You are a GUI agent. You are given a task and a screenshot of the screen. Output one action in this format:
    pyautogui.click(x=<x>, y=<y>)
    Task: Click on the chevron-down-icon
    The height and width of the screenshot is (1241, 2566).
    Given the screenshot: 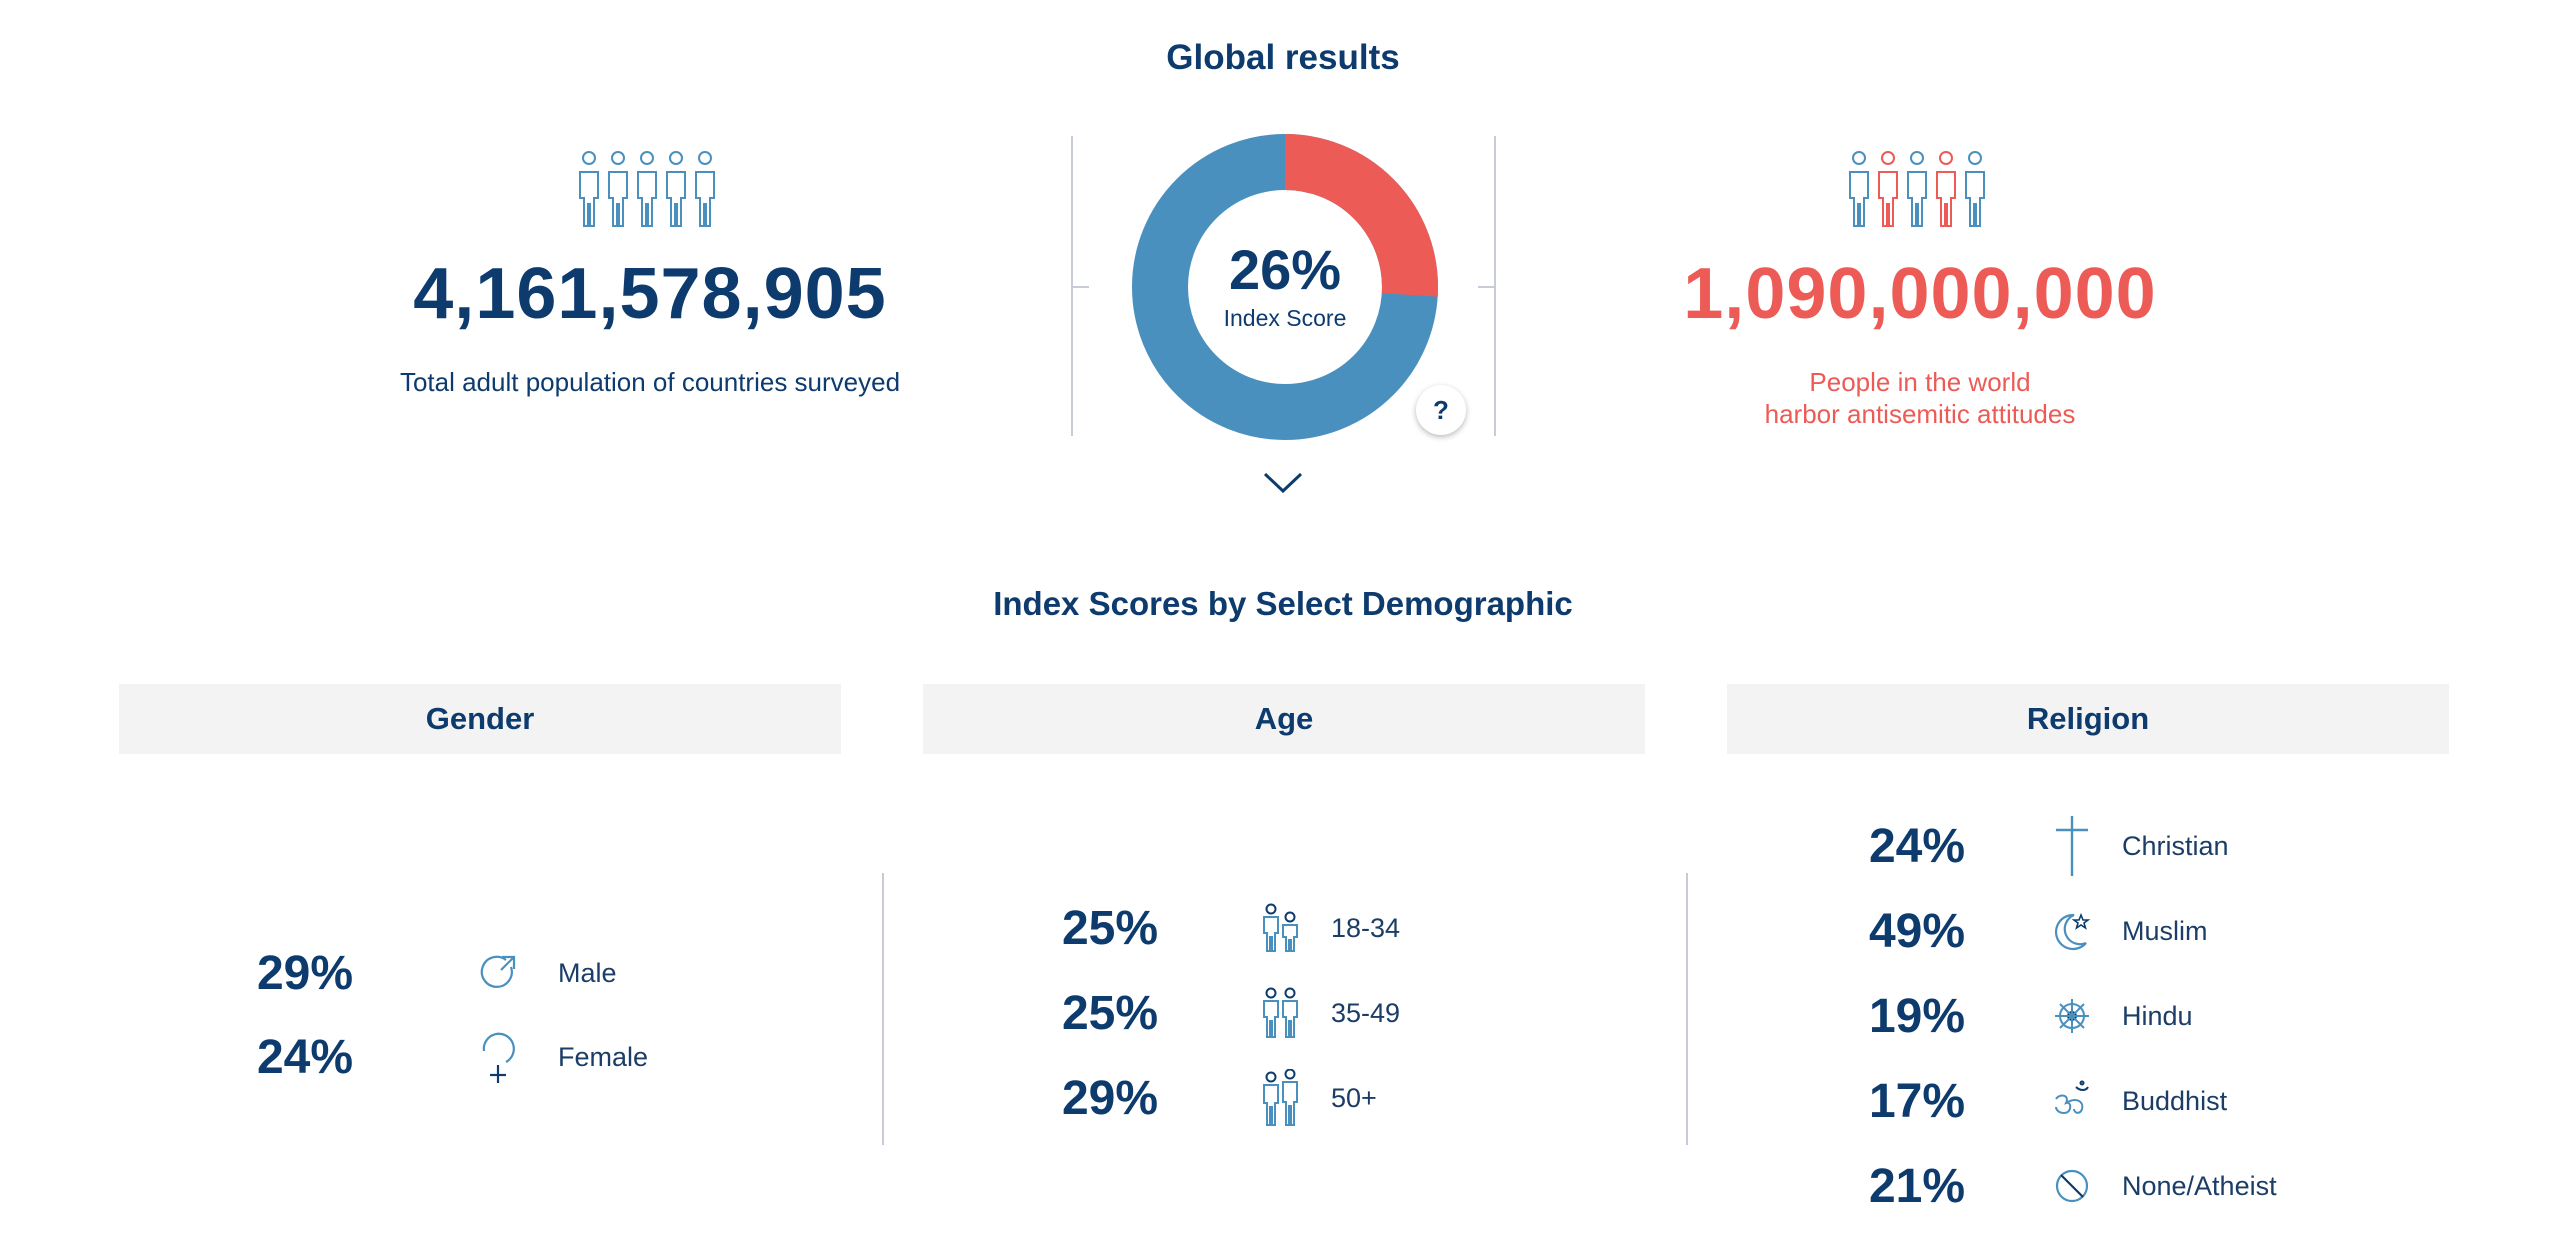 What is the action you would take?
    pyautogui.click(x=1283, y=483)
    